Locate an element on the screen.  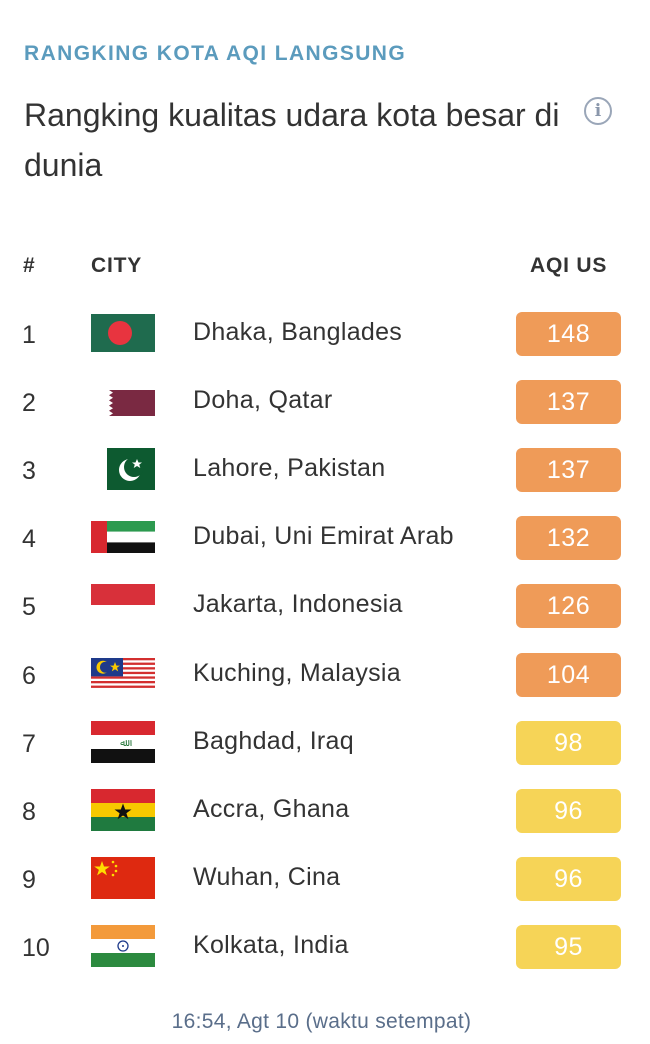
bangladesh-flag-icon is located at coordinates (123, 333).